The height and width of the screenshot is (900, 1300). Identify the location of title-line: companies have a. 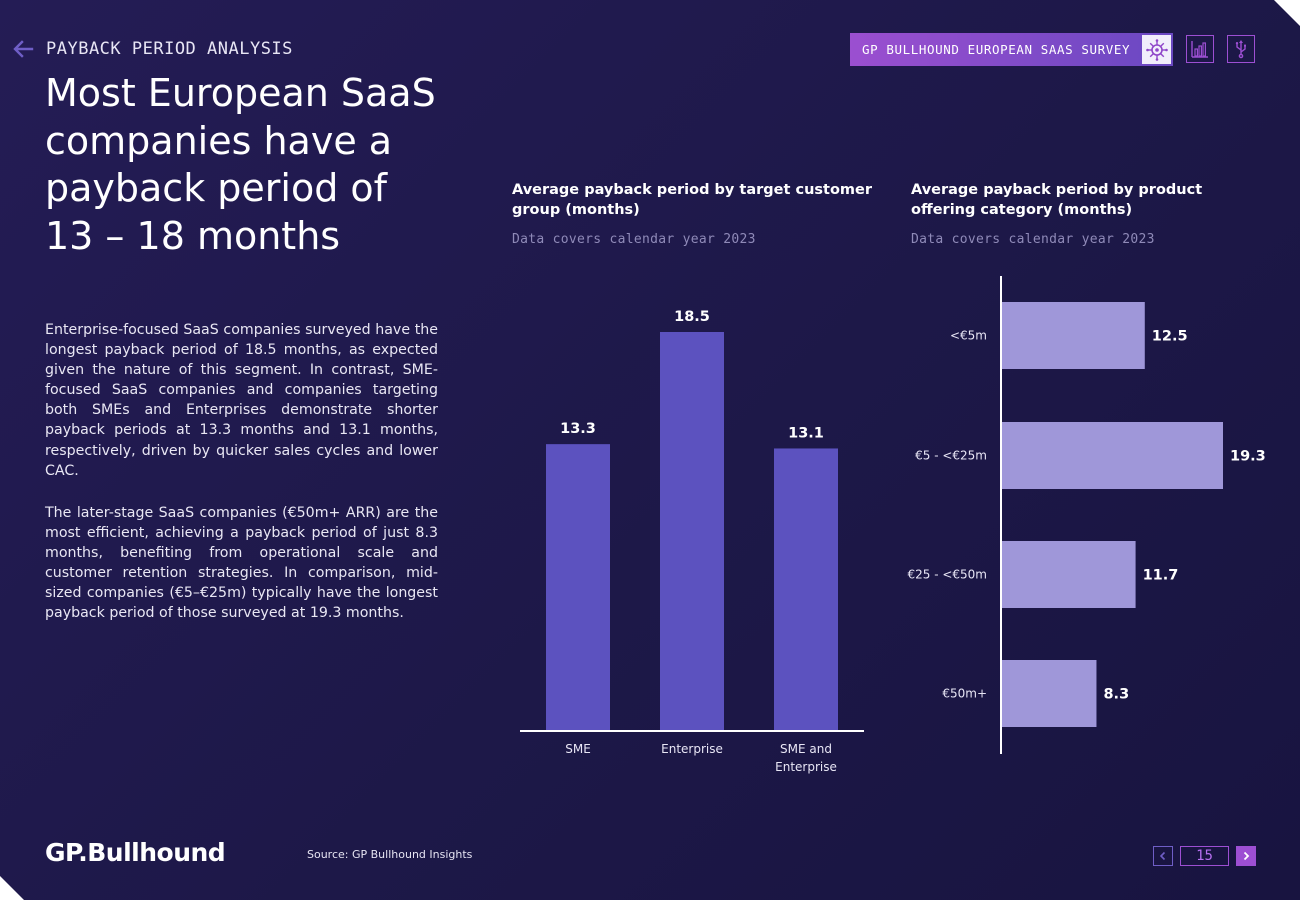
(219, 140).